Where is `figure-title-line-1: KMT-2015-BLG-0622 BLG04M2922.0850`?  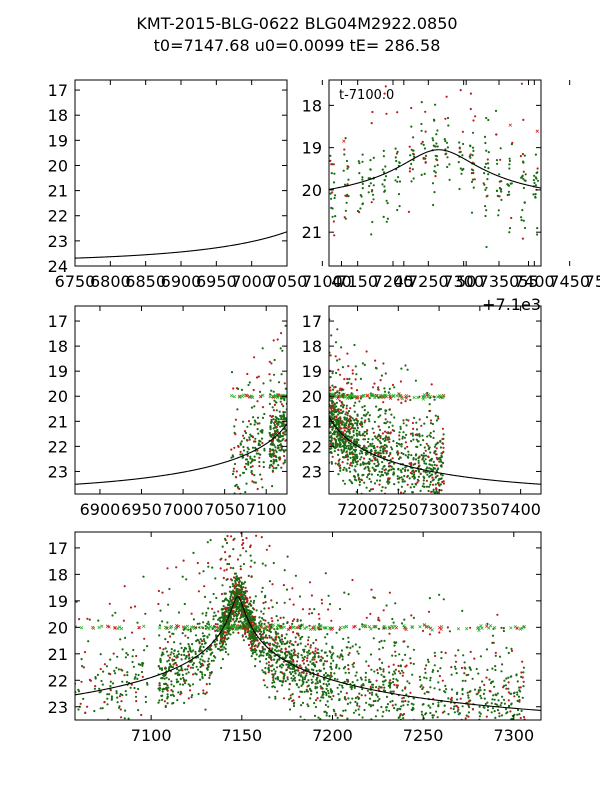 figure-title-line-1: KMT-2015-BLG-0622 BLG04M2922.0850 is located at coordinates (296, 23).